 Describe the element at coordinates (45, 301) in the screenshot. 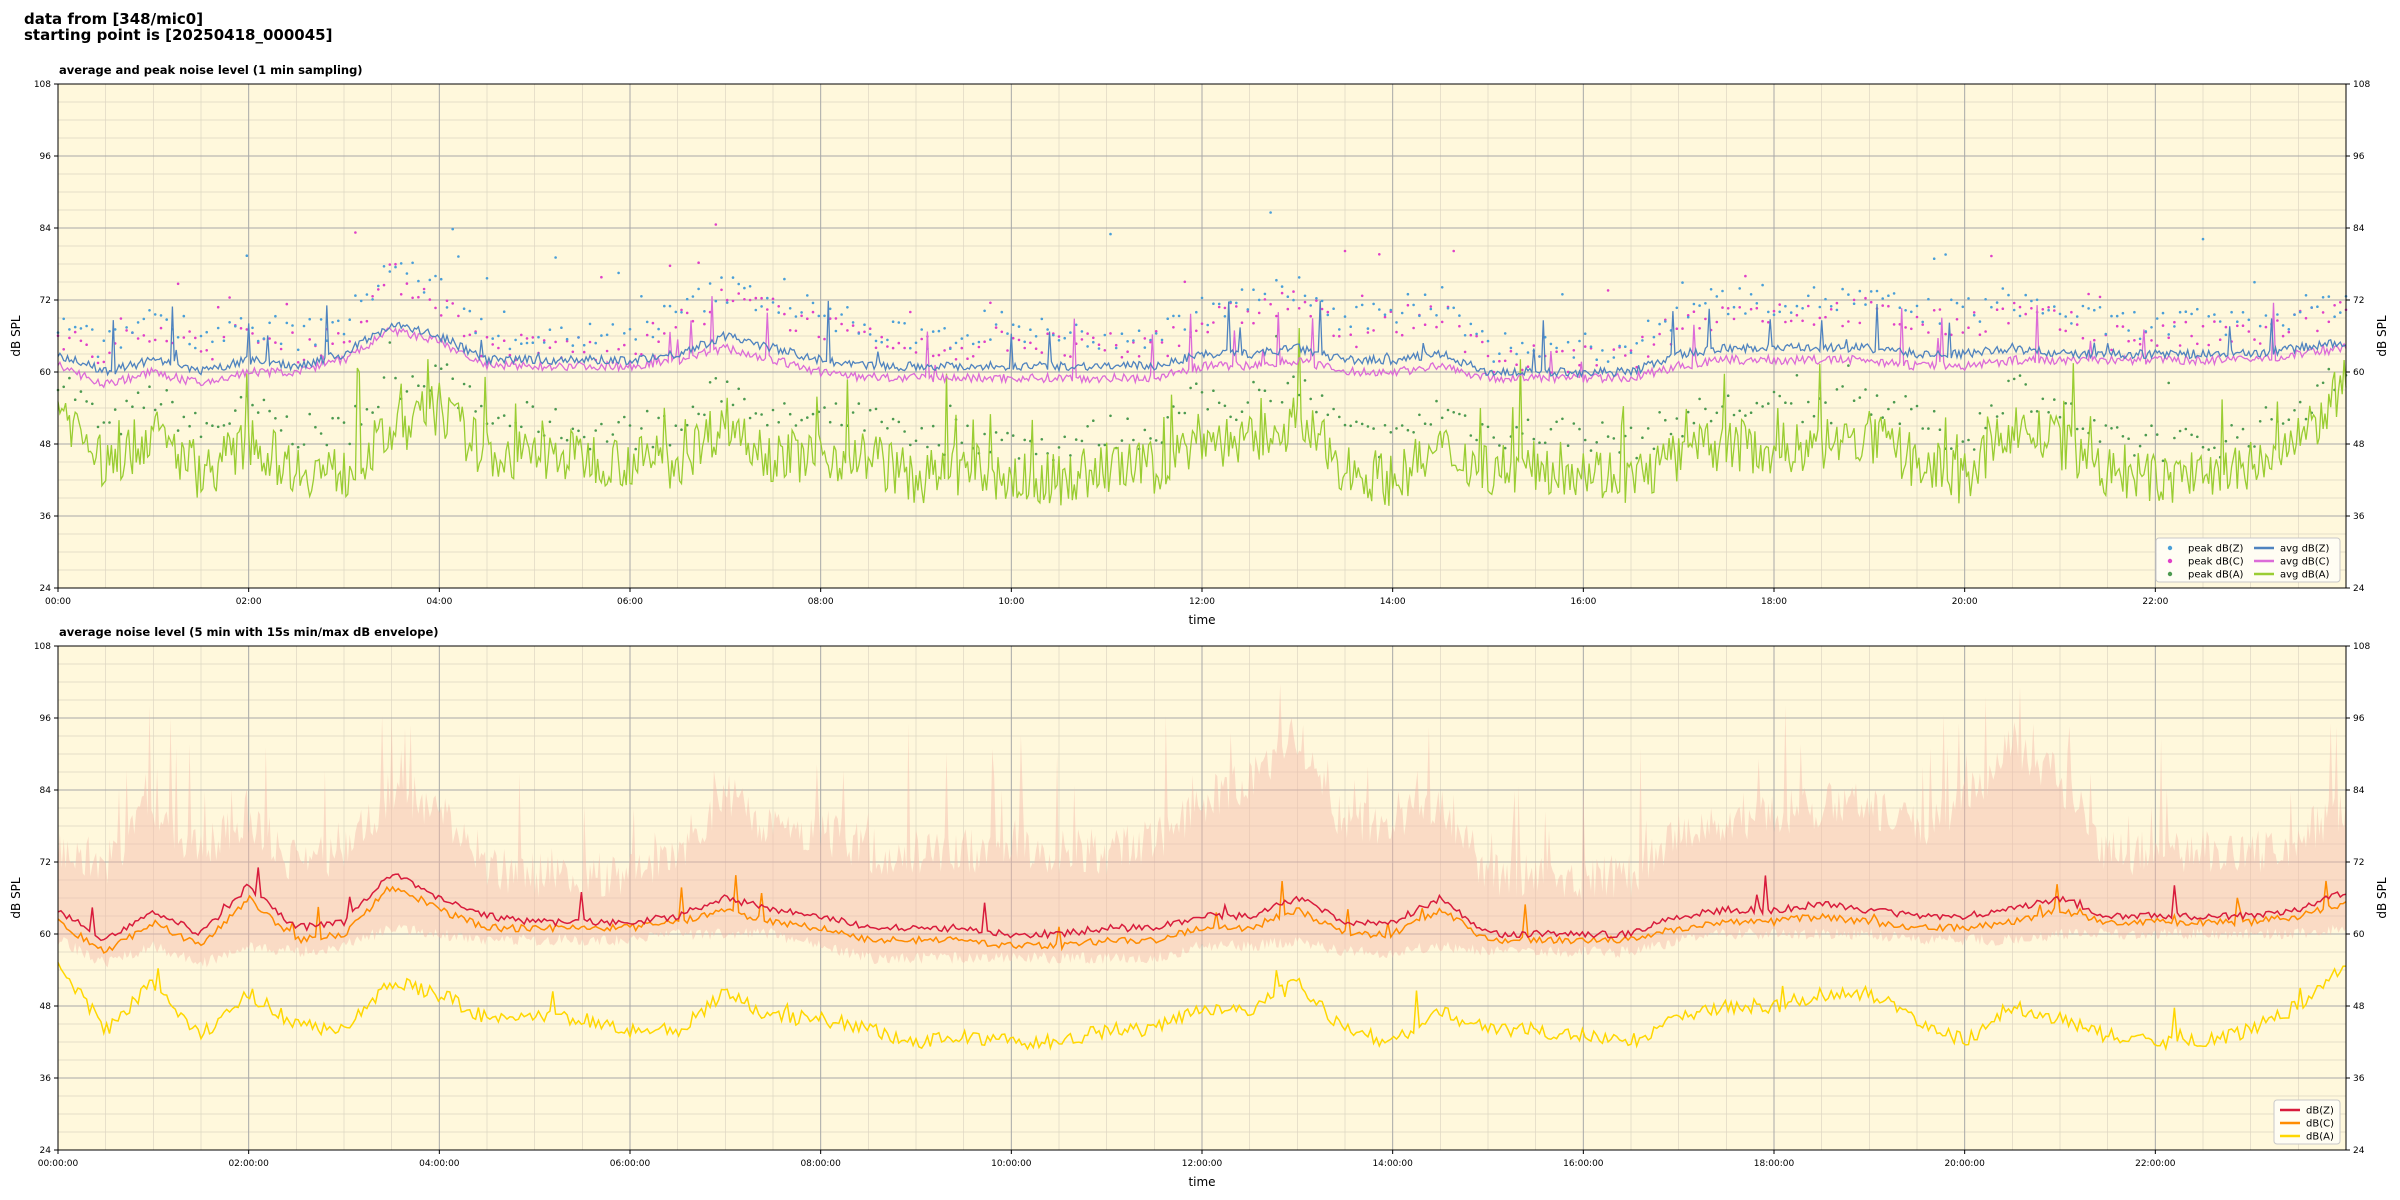

I see `y-tick-label: 72` at that location.